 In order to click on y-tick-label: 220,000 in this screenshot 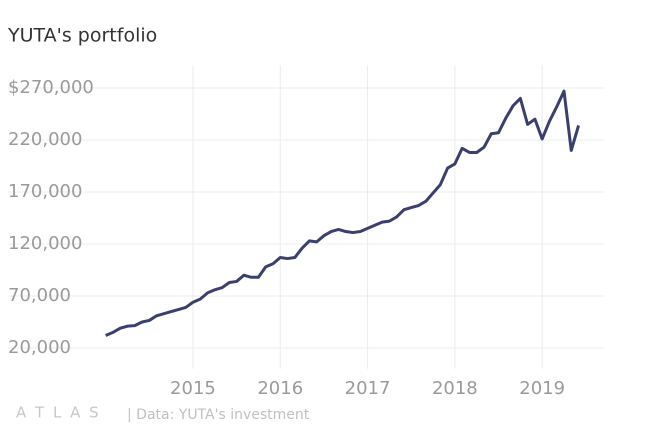, I will do `click(45, 139)`.